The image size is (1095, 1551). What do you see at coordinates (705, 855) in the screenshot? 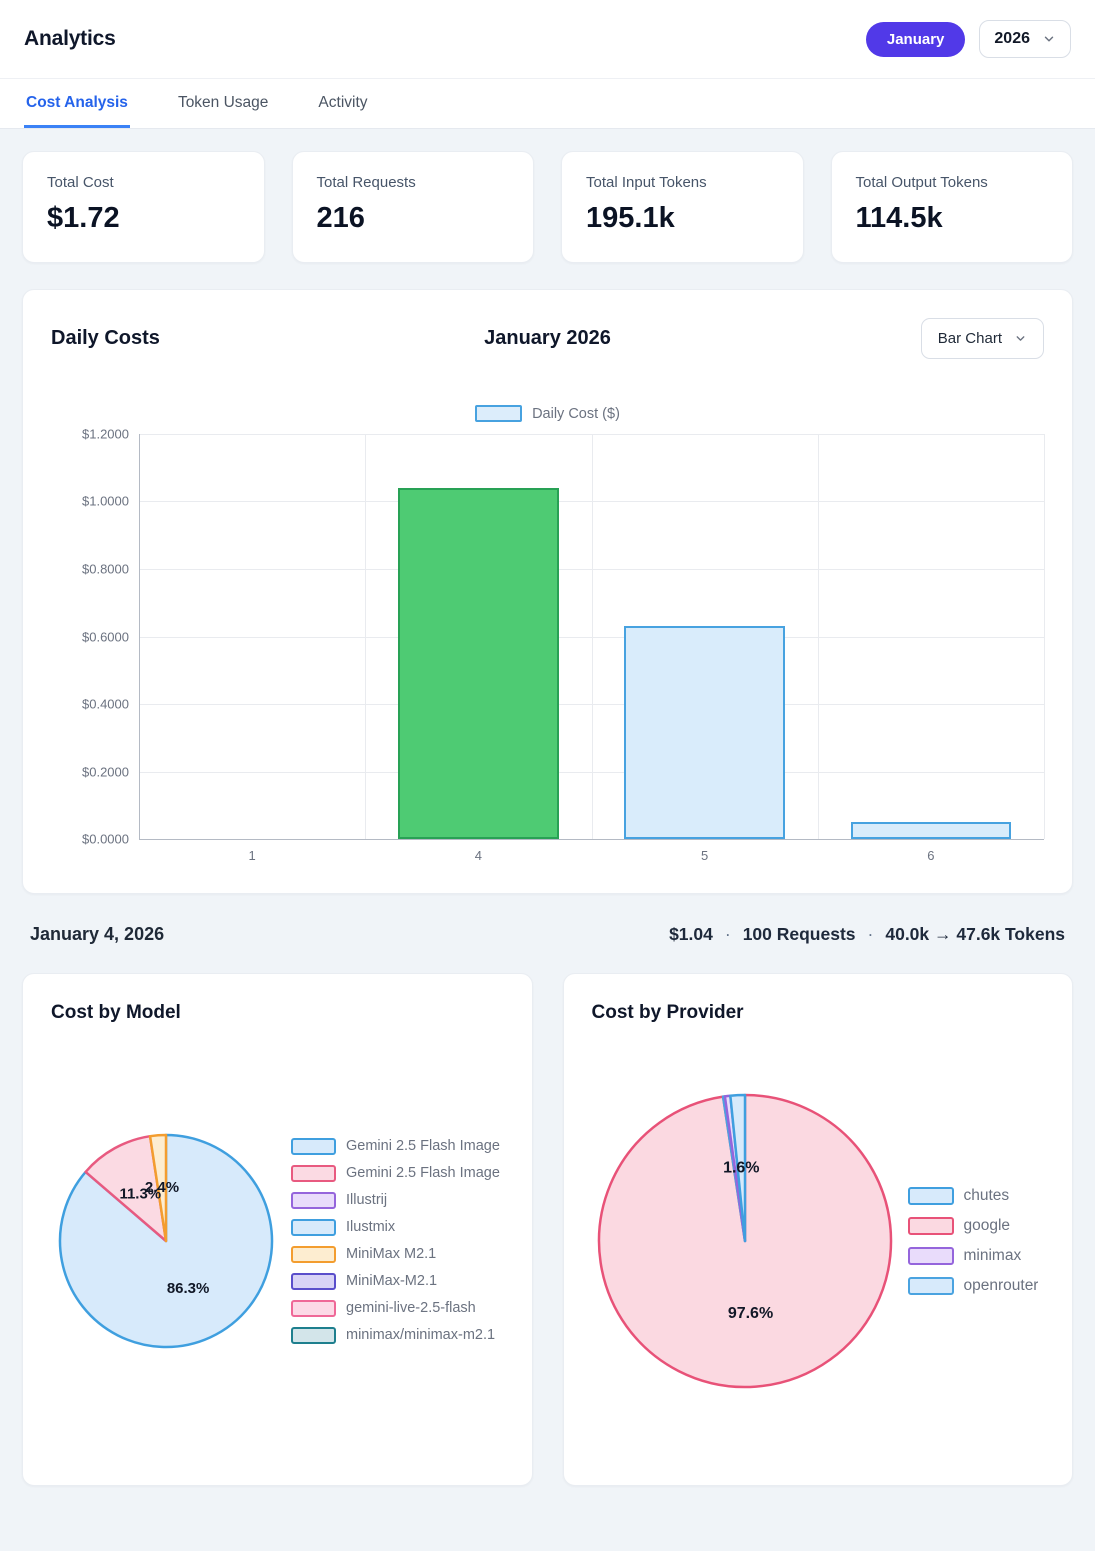
I see `x-tick-label: 5` at bounding box center [705, 855].